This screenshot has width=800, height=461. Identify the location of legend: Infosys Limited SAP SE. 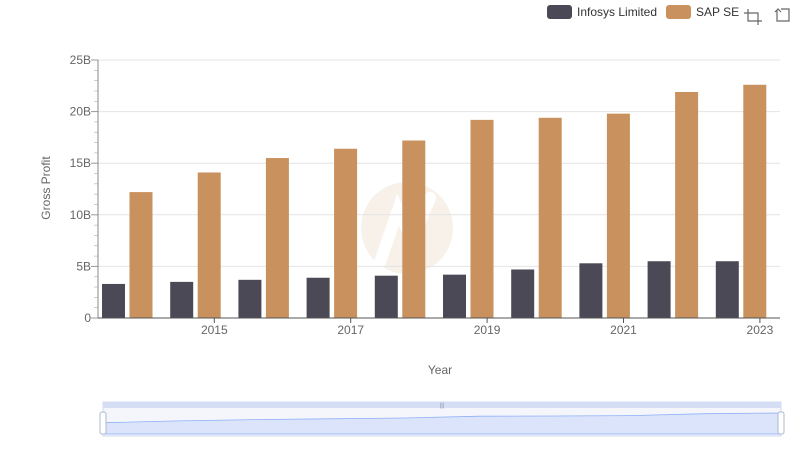
(643, 12).